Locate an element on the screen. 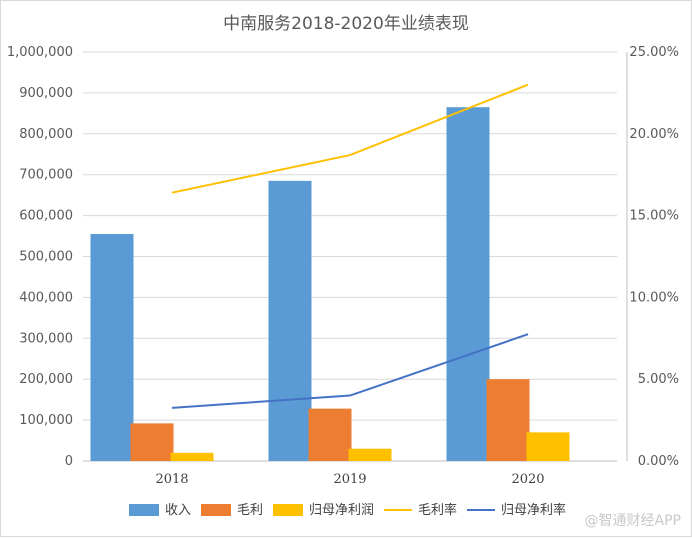  bar-归母净利润-2020 is located at coordinates (548, 446).